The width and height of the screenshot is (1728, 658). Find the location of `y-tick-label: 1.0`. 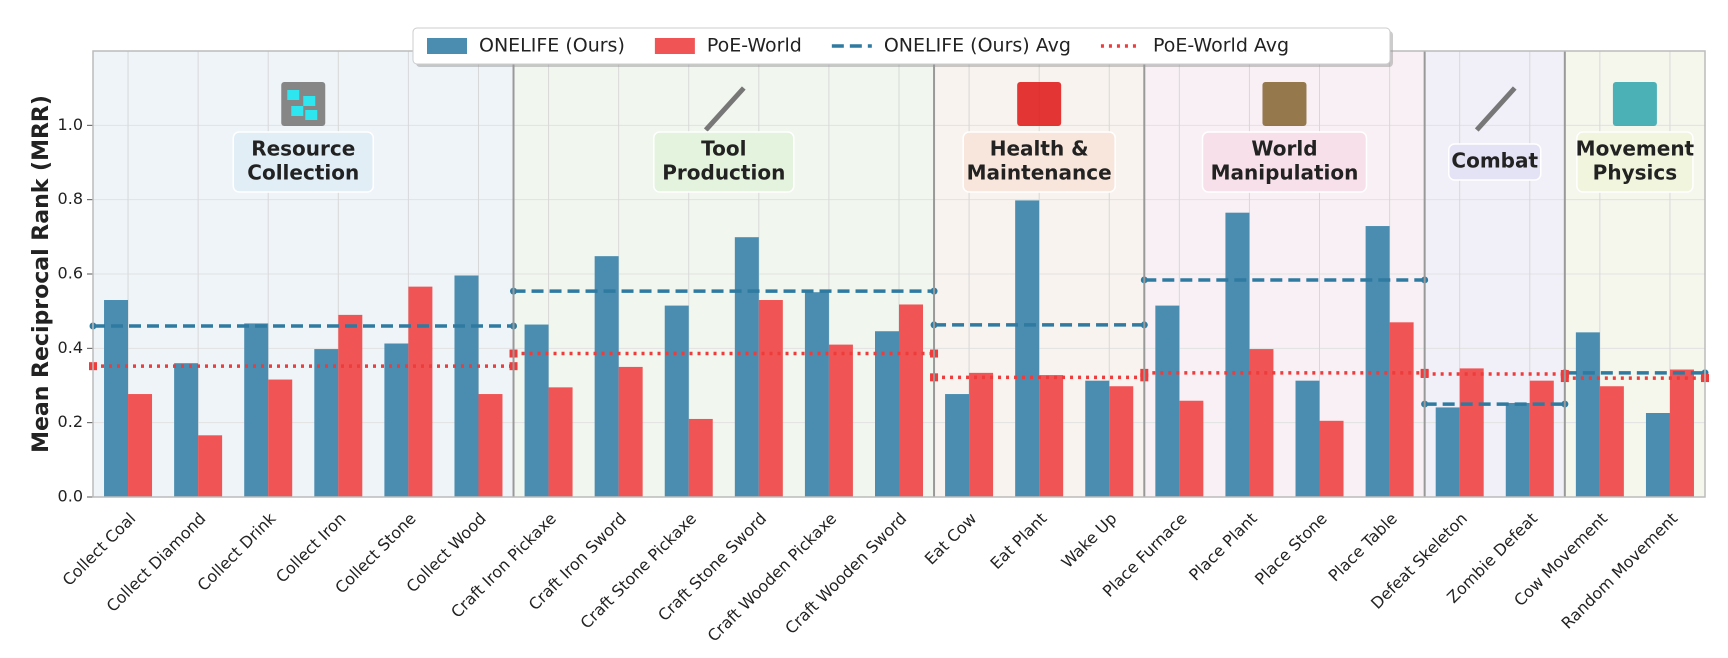

y-tick-label: 1.0 is located at coordinates (70, 124).